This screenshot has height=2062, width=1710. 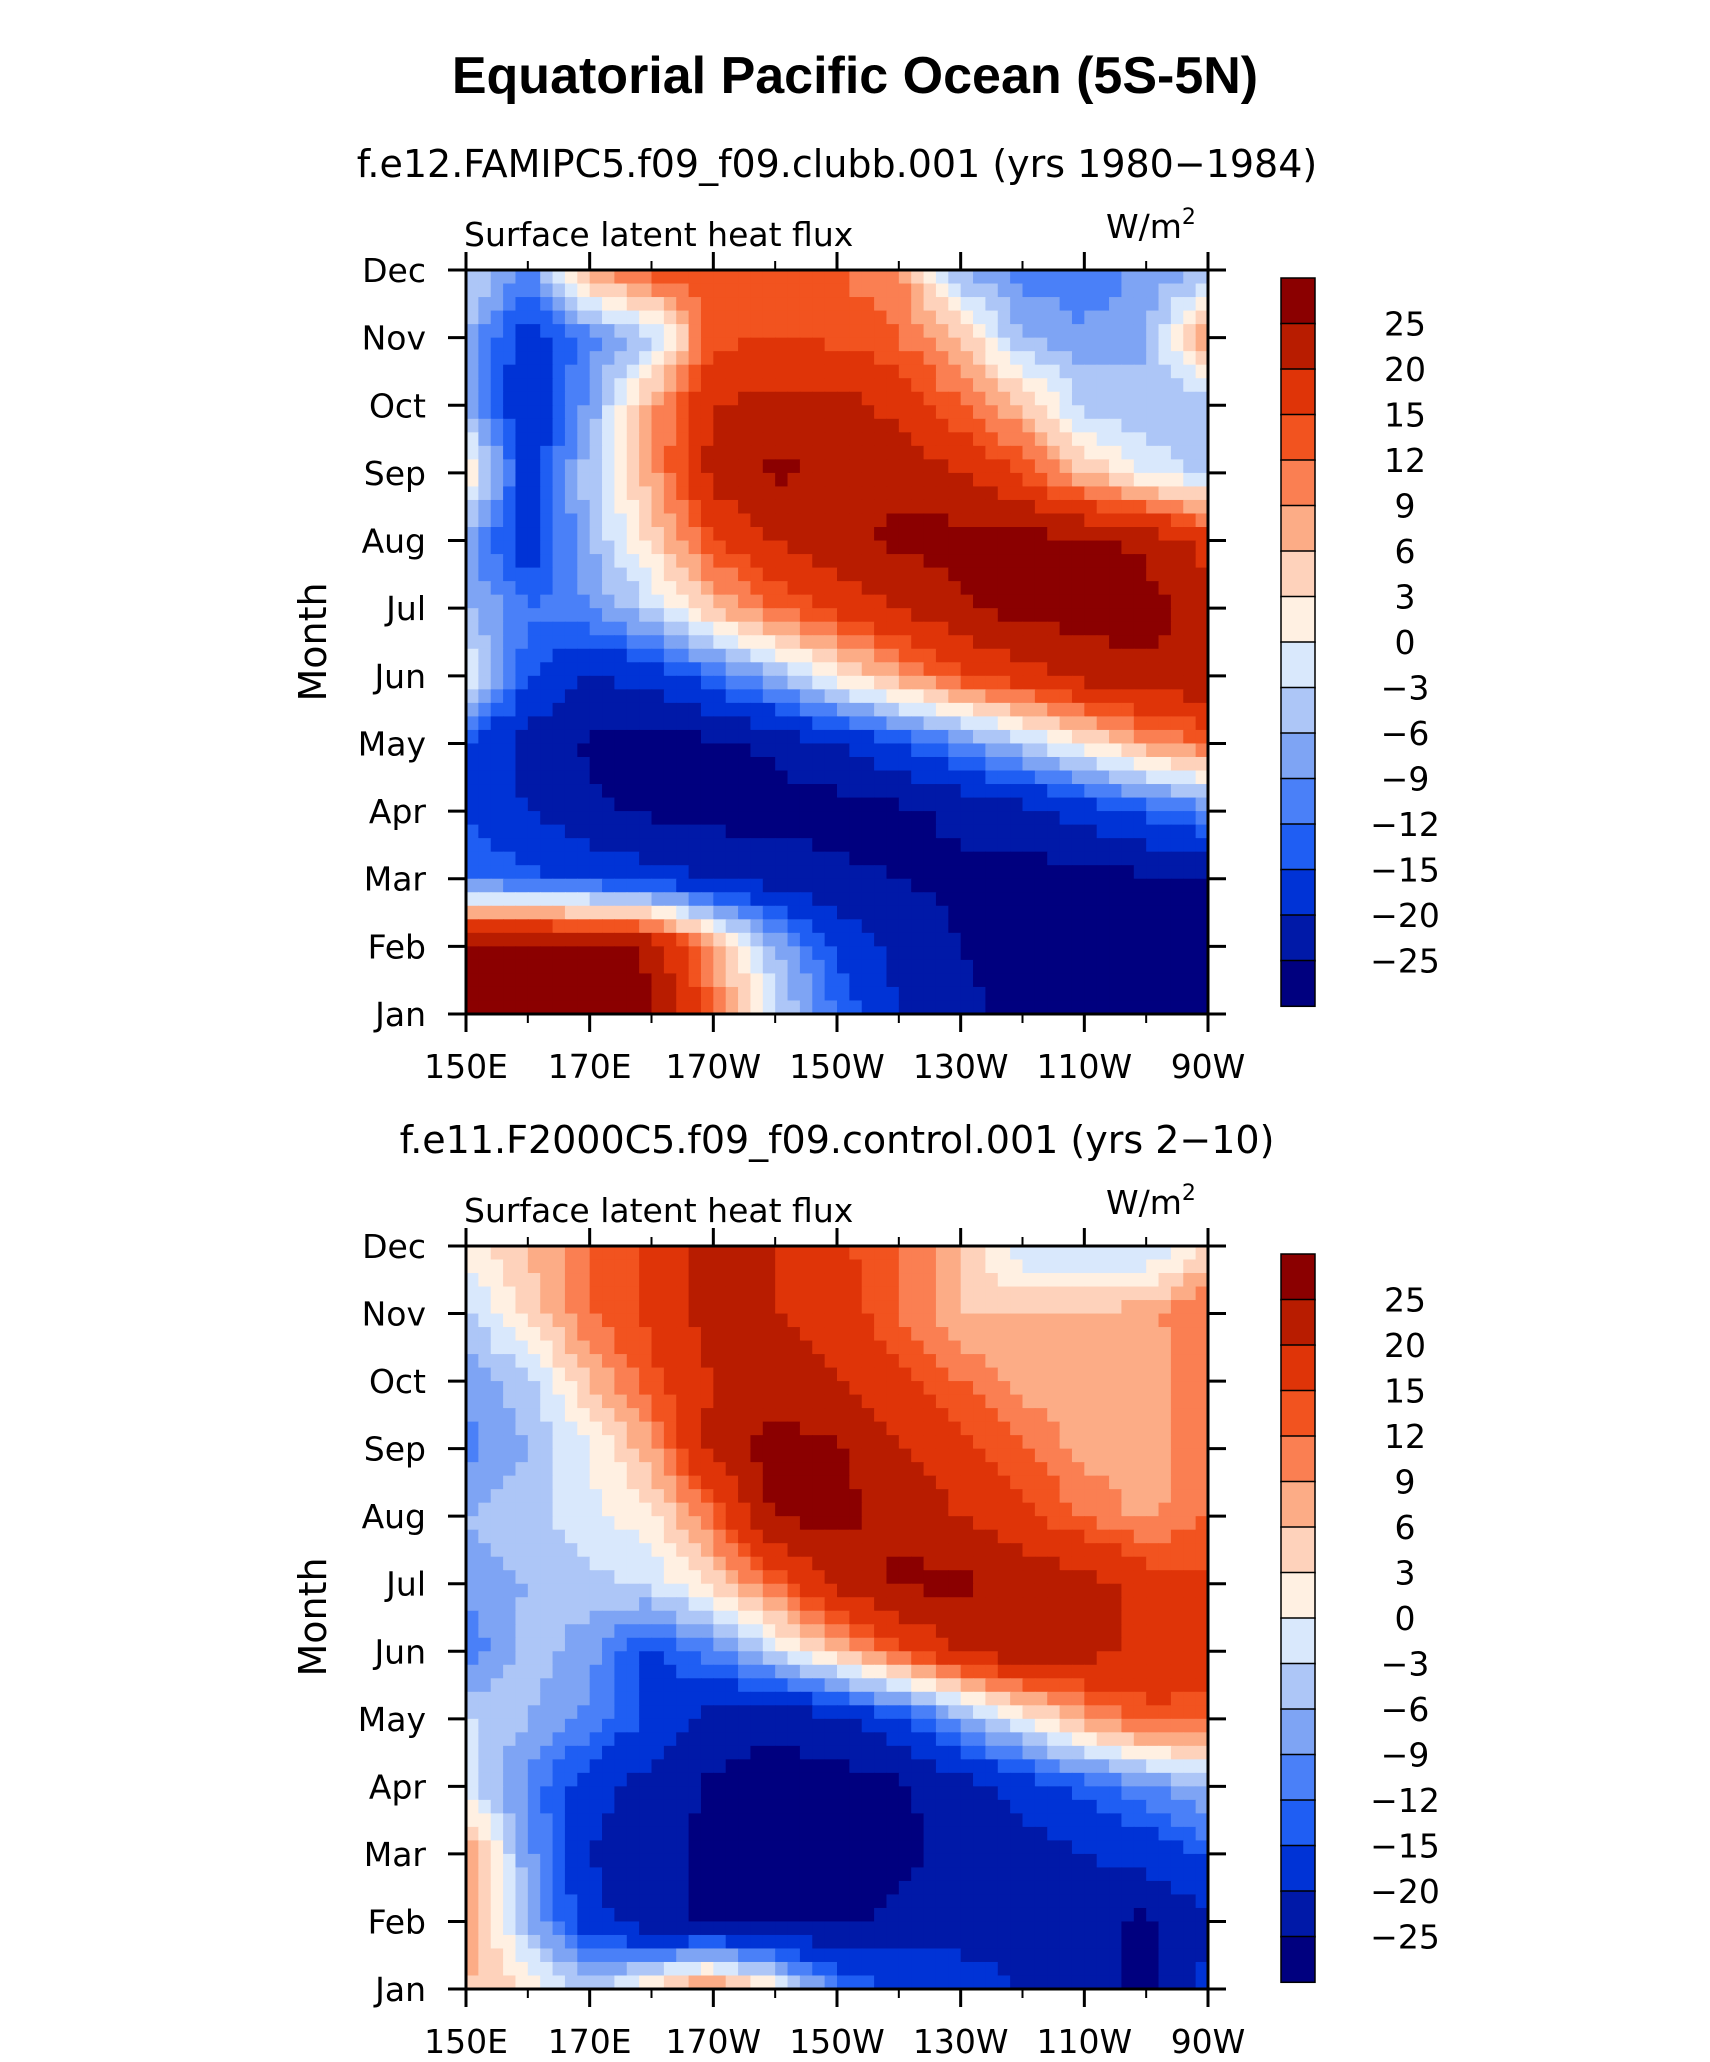 I want to click on y-tick-label: Jan, so click(x=399, y=1014).